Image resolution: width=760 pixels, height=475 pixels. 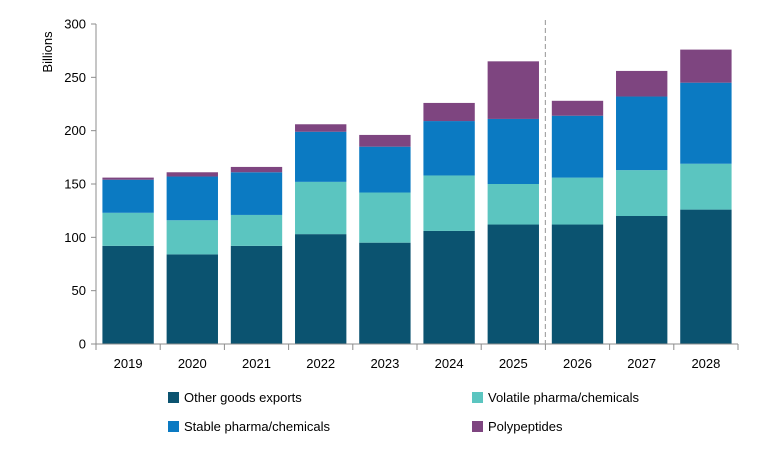 What do you see at coordinates (47, 52) in the screenshot?
I see `y-axis-label: Billions` at bounding box center [47, 52].